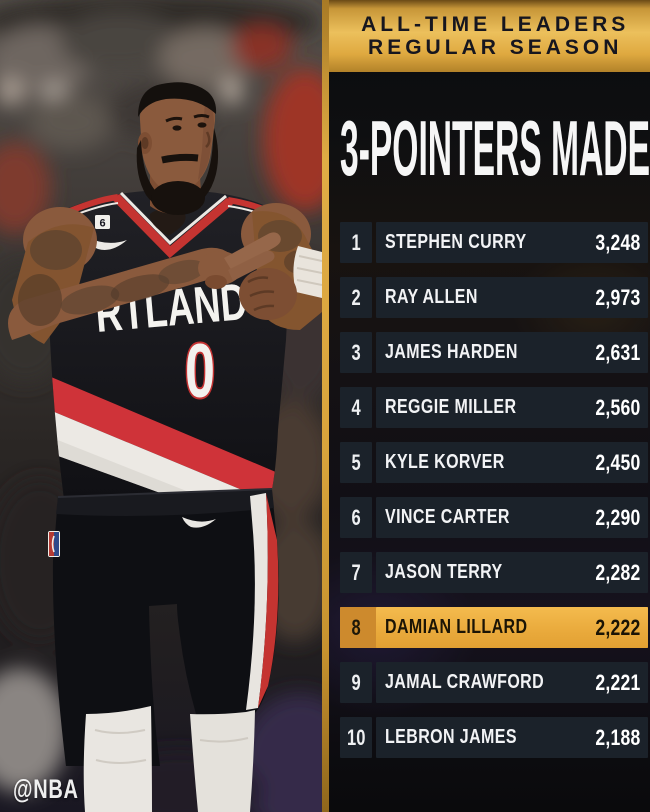  I want to click on jersey-badge, so click(102, 222).